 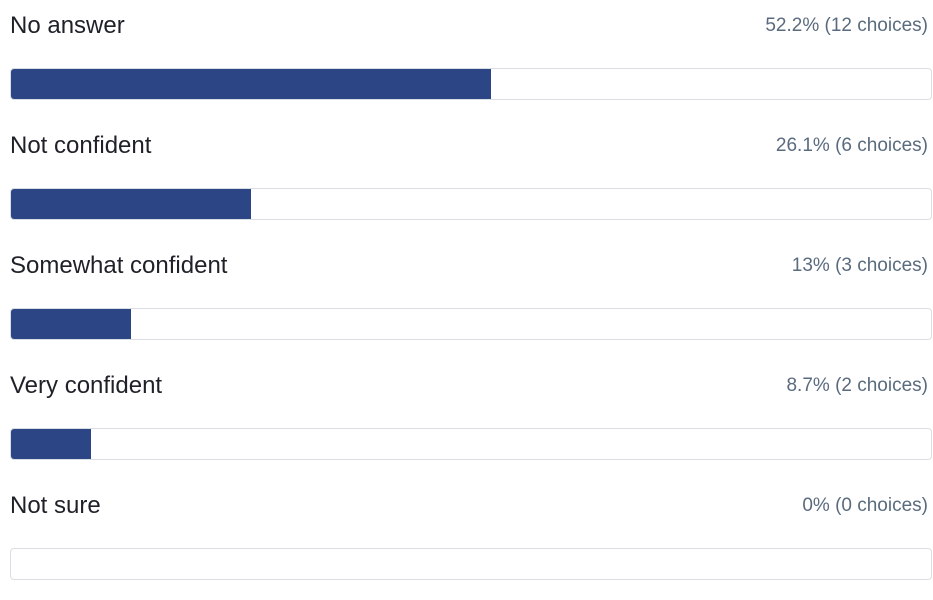 I want to click on option-header: Somewhat confident 13% (3 choices), so click(x=471, y=266).